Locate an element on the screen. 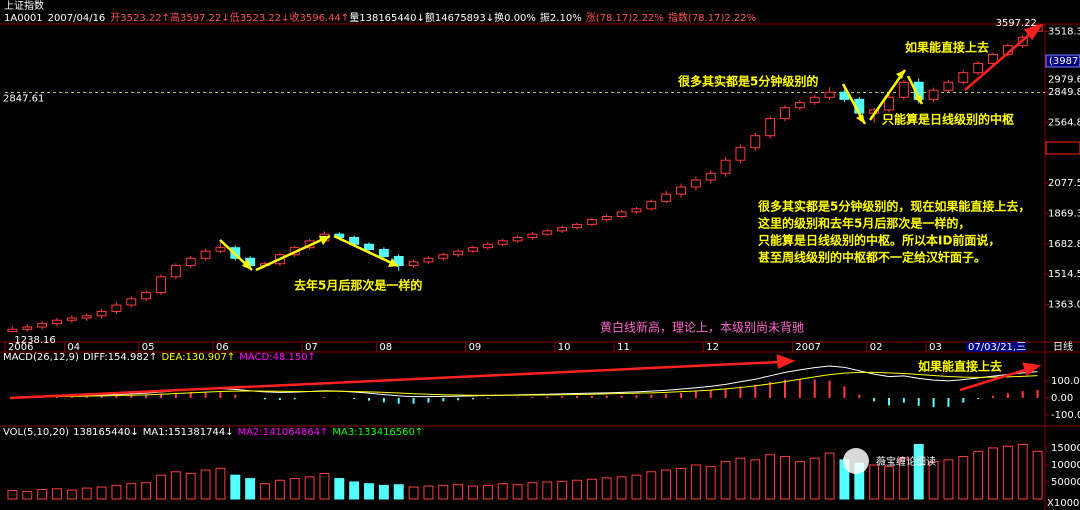 This screenshot has height=510, width=1080. y-tick-label: 100.00 is located at coordinates (1065, 381).